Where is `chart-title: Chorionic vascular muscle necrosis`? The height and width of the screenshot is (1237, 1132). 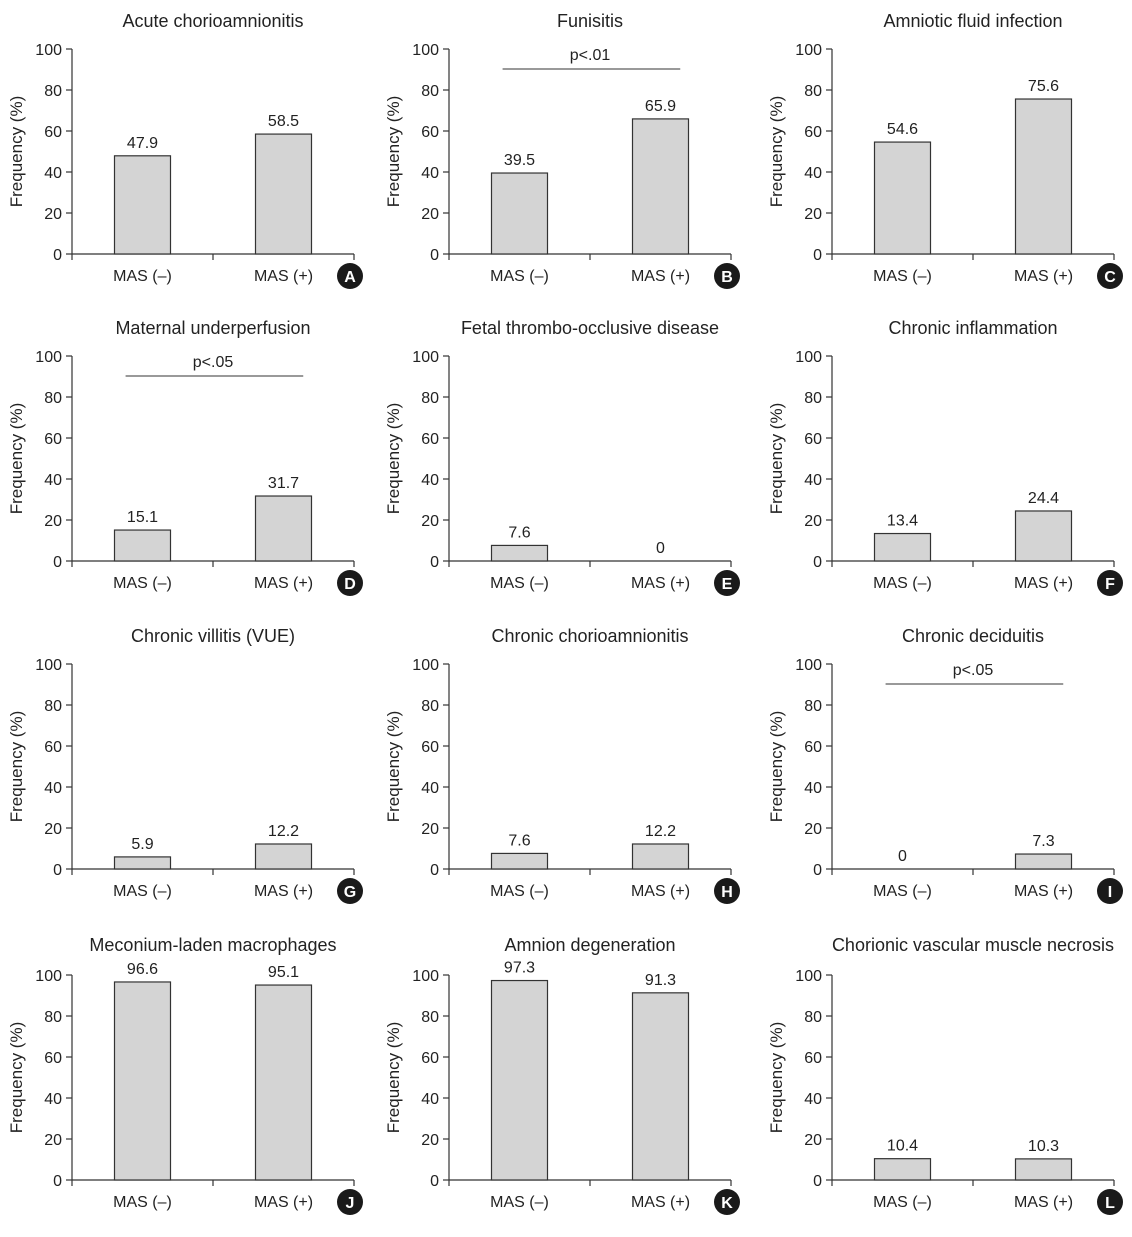 chart-title: Chorionic vascular muscle necrosis is located at coordinates (973, 945).